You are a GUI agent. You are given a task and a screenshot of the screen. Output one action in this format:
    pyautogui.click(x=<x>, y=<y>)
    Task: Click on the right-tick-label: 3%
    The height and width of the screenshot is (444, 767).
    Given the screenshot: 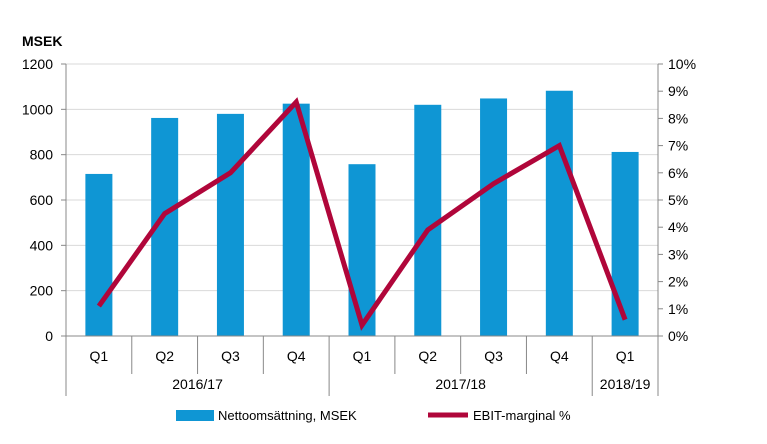 What is the action you would take?
    pyautogui.click(x=678, y=254)
    